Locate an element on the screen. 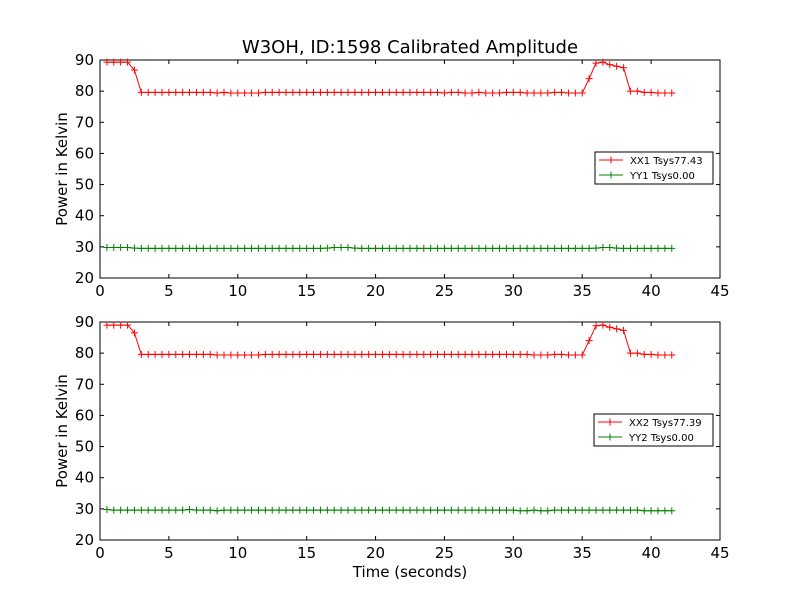 This screenshot has width=800, height=600. y-tick-label: 30 is located at coordinates (84, 509).